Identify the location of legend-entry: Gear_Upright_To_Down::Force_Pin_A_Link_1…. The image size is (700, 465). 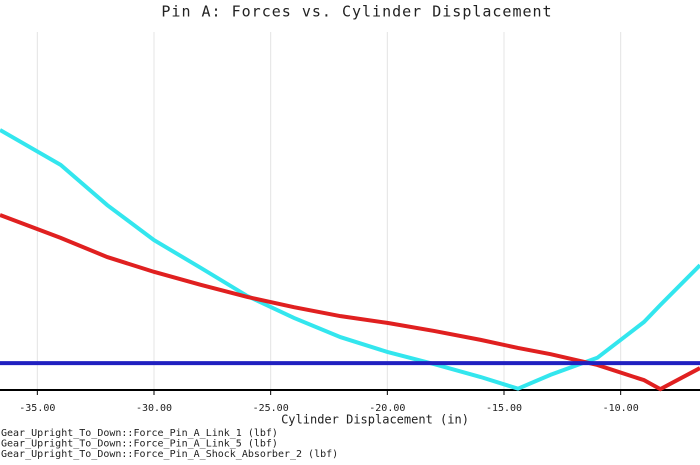
(139, 433).